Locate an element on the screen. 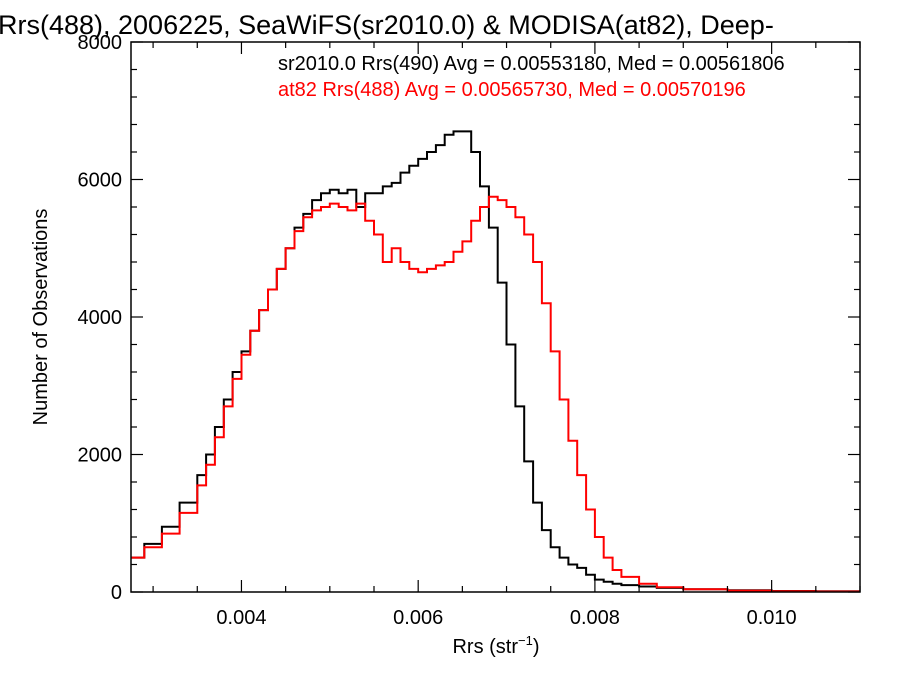  x-axis-label: Rrs (str−1) is located at coordinates (495, 645).